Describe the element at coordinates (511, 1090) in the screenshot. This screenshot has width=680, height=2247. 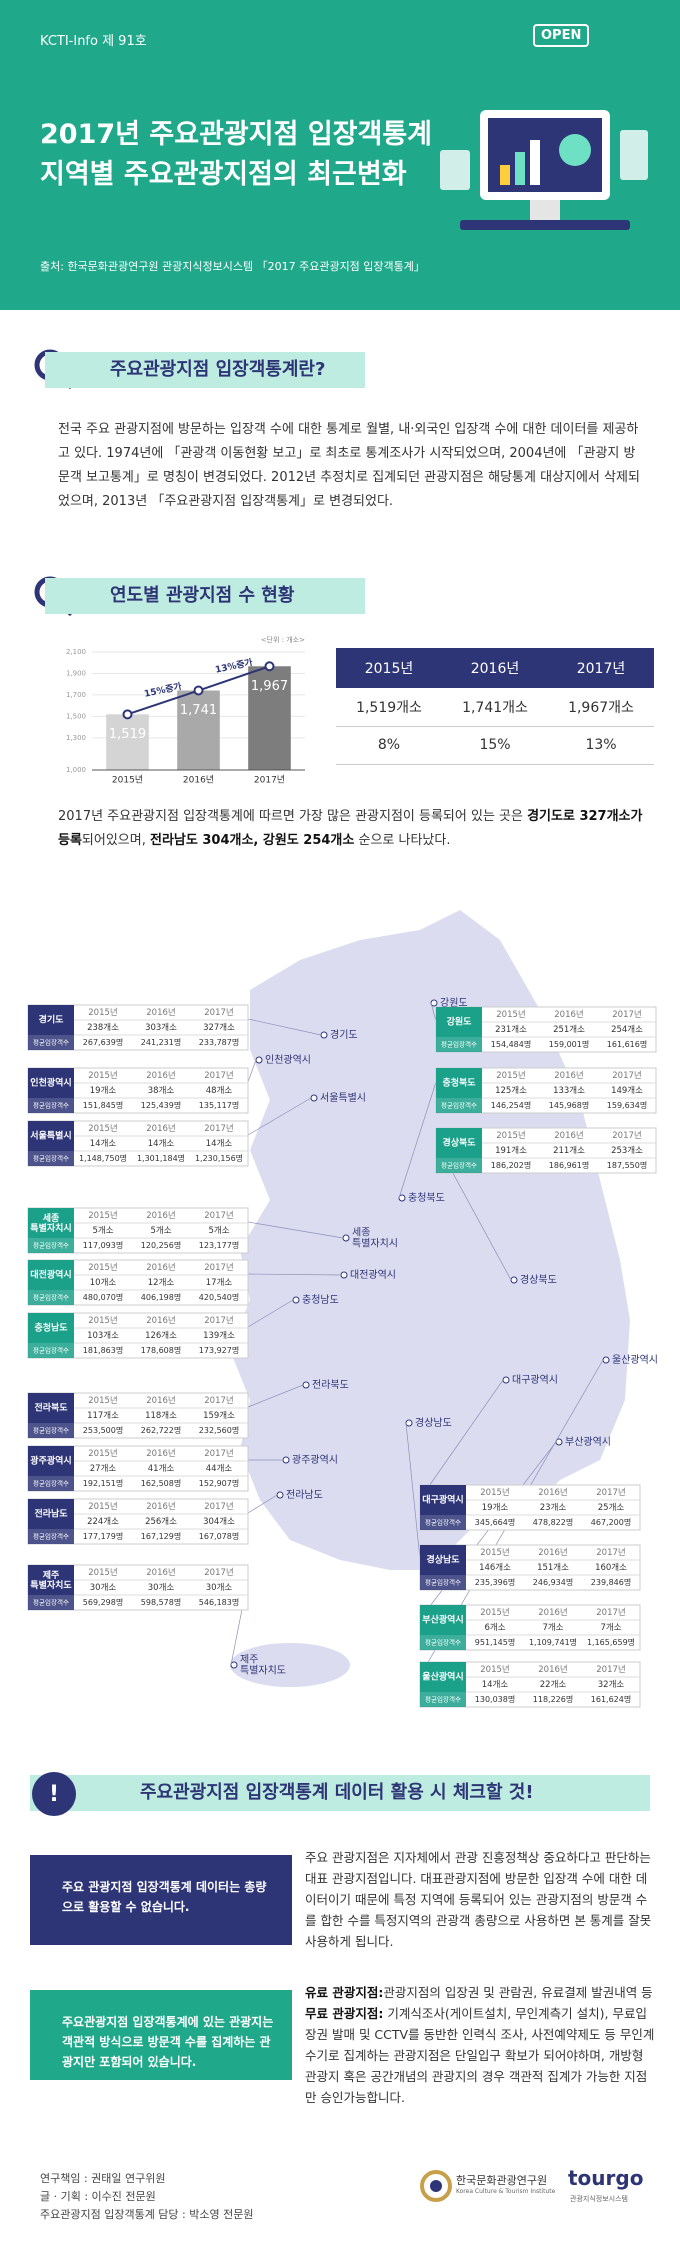
I see `count: 125개소` at that location.